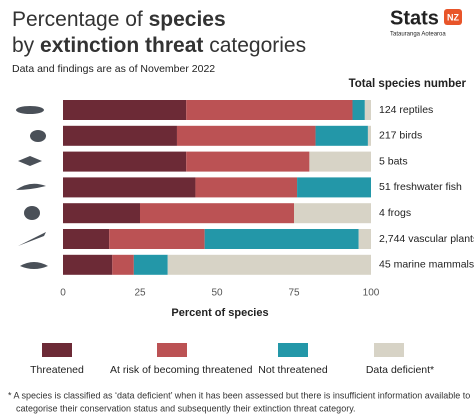  I want to click on icon-bird, so click(38, 136).